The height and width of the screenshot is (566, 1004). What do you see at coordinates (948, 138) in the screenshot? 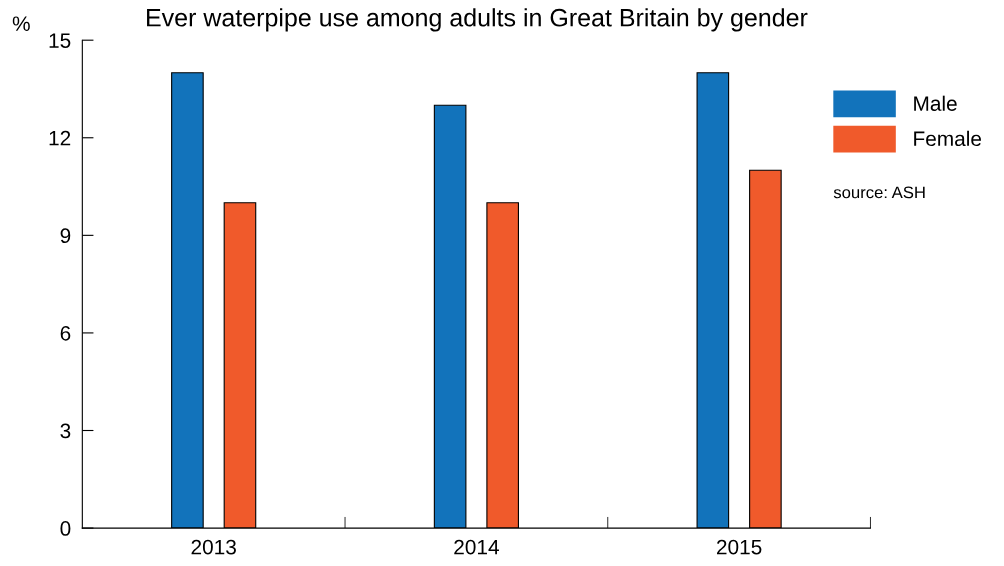
I see `legend-label: Female` at bounding box center [948, 138].